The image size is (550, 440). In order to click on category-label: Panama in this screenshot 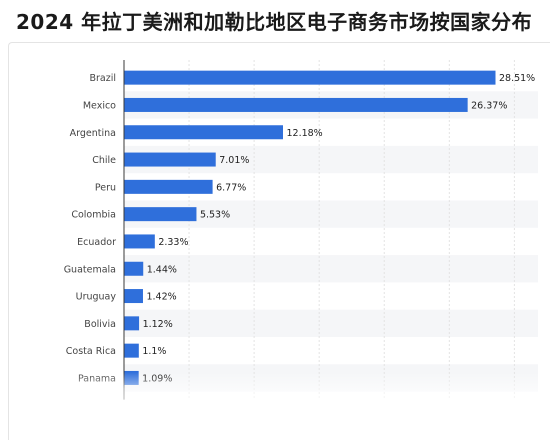, I will do `click(97, 378)`.